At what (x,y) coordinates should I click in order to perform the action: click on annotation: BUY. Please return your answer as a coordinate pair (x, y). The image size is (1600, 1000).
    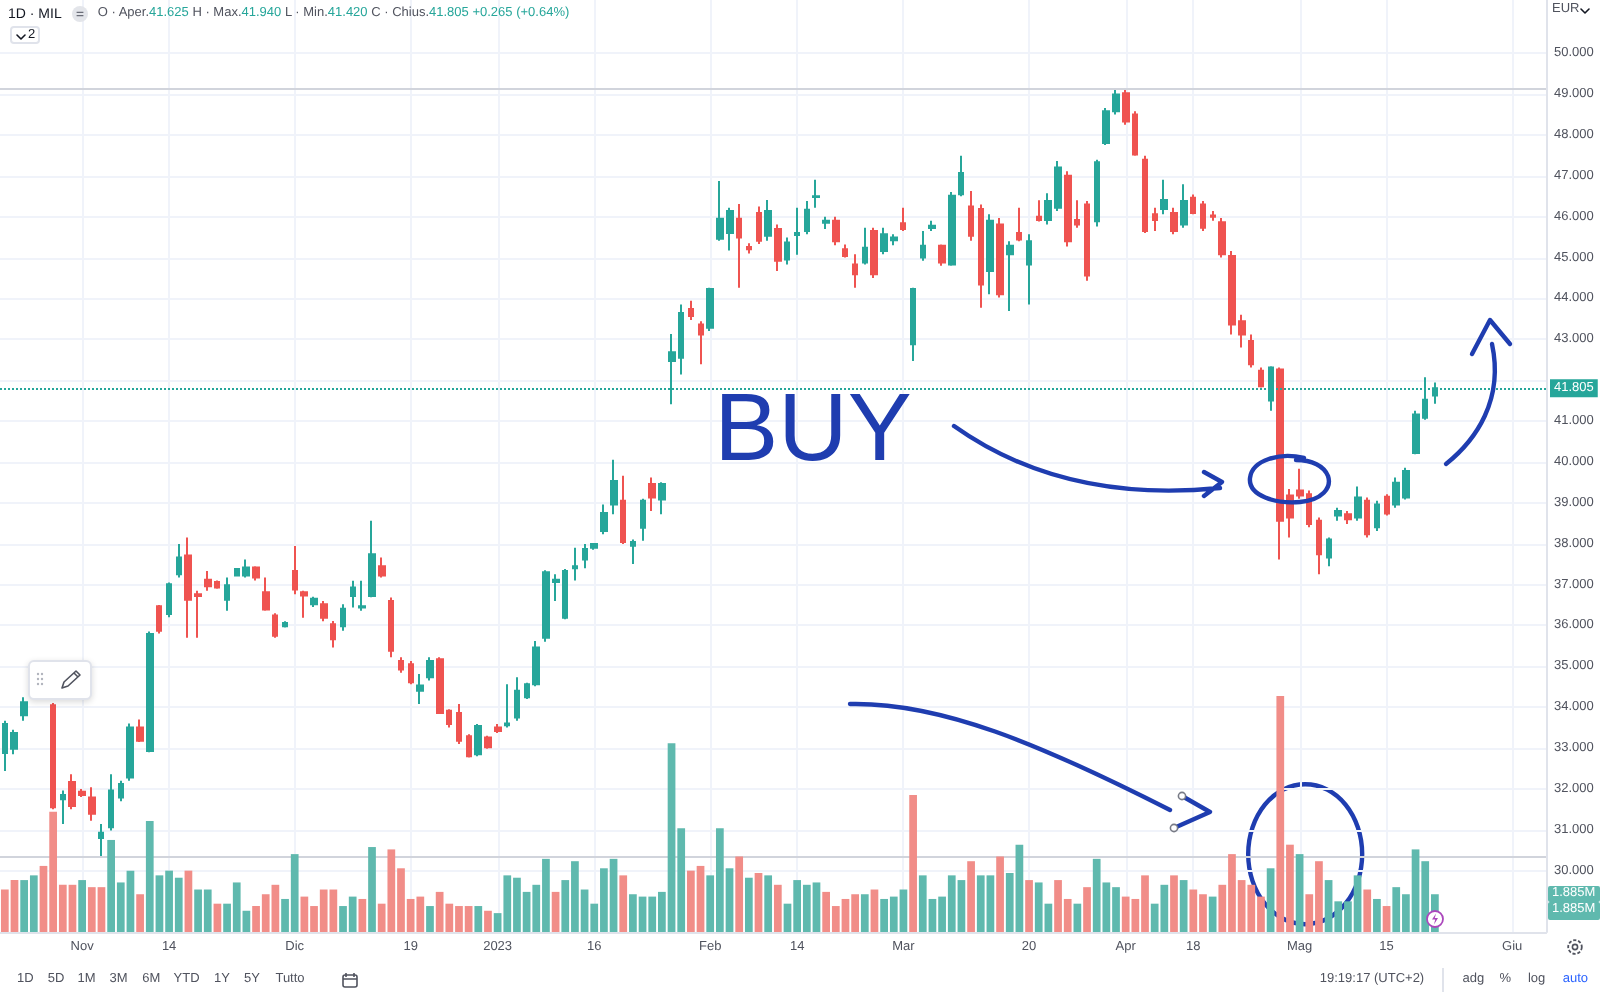
    Looking at the image, I should click on (813, 428).